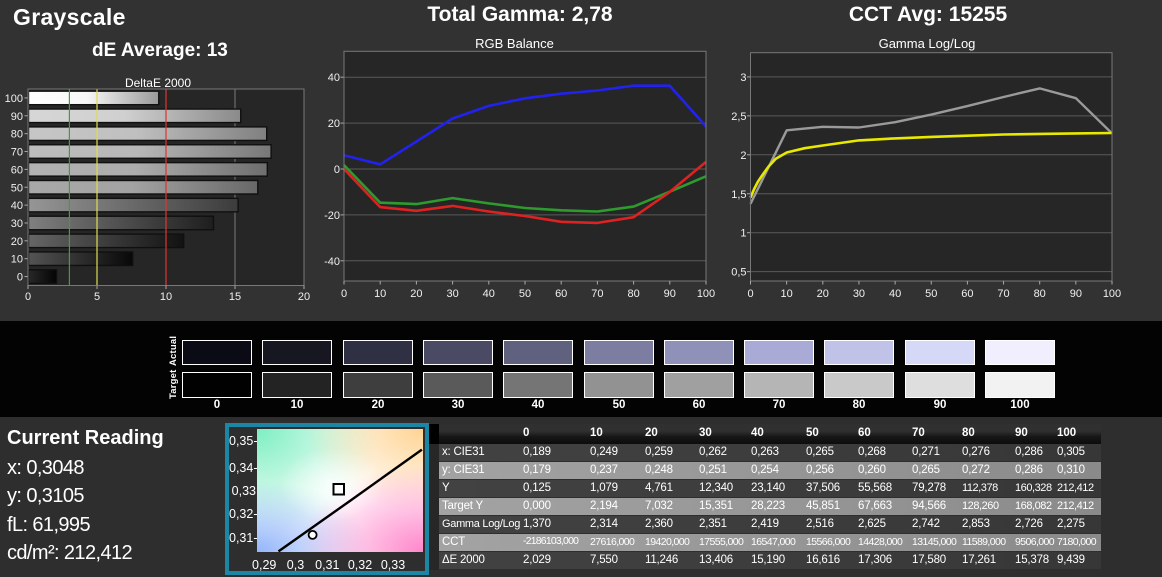 The width and height of the screenshot is (1162, 577). I want to click on svg-text: -40, so click(332, 262).